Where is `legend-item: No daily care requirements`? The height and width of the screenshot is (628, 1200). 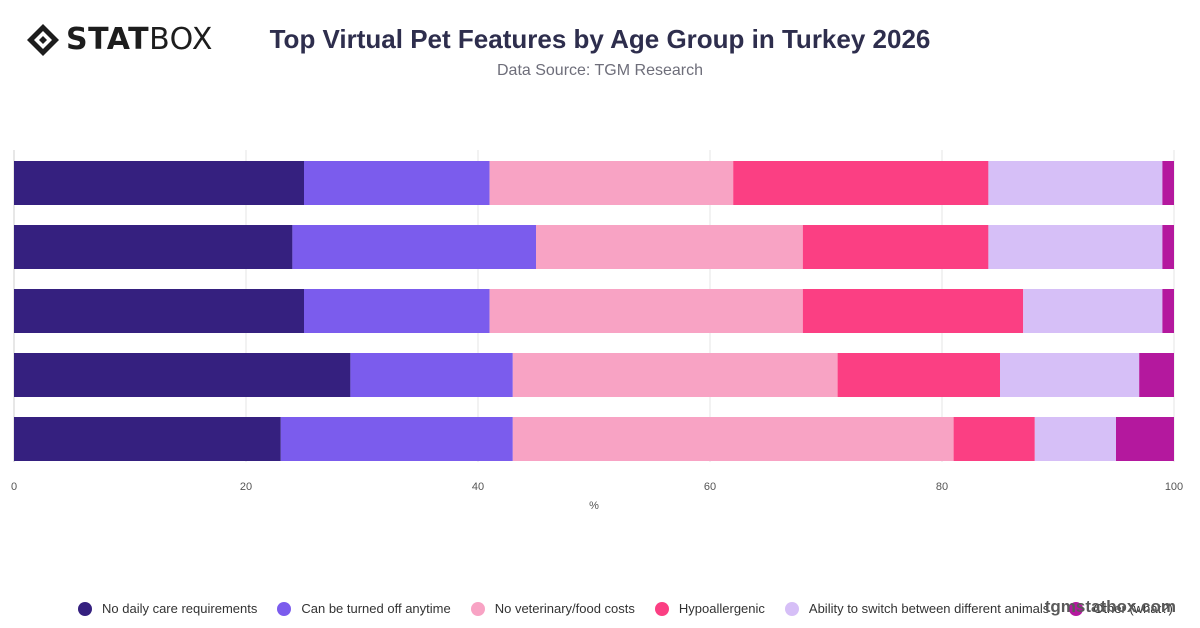
legend-item: No daily care requirements is located at coordinates (167, 608).